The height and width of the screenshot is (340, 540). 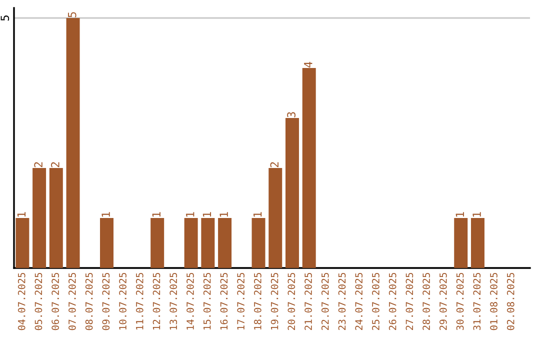 I want to click on x-tick-label: 30.07.2025, so click(x=460, y=301).